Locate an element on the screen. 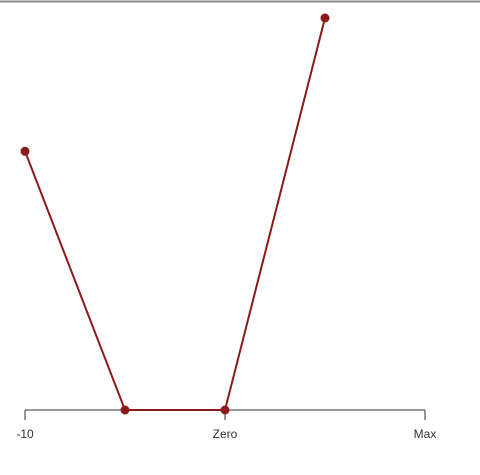 Image resolution: width=480 pixels, height=475 pixels. x-tick-label: -10 is located at coordinates (25, 434).